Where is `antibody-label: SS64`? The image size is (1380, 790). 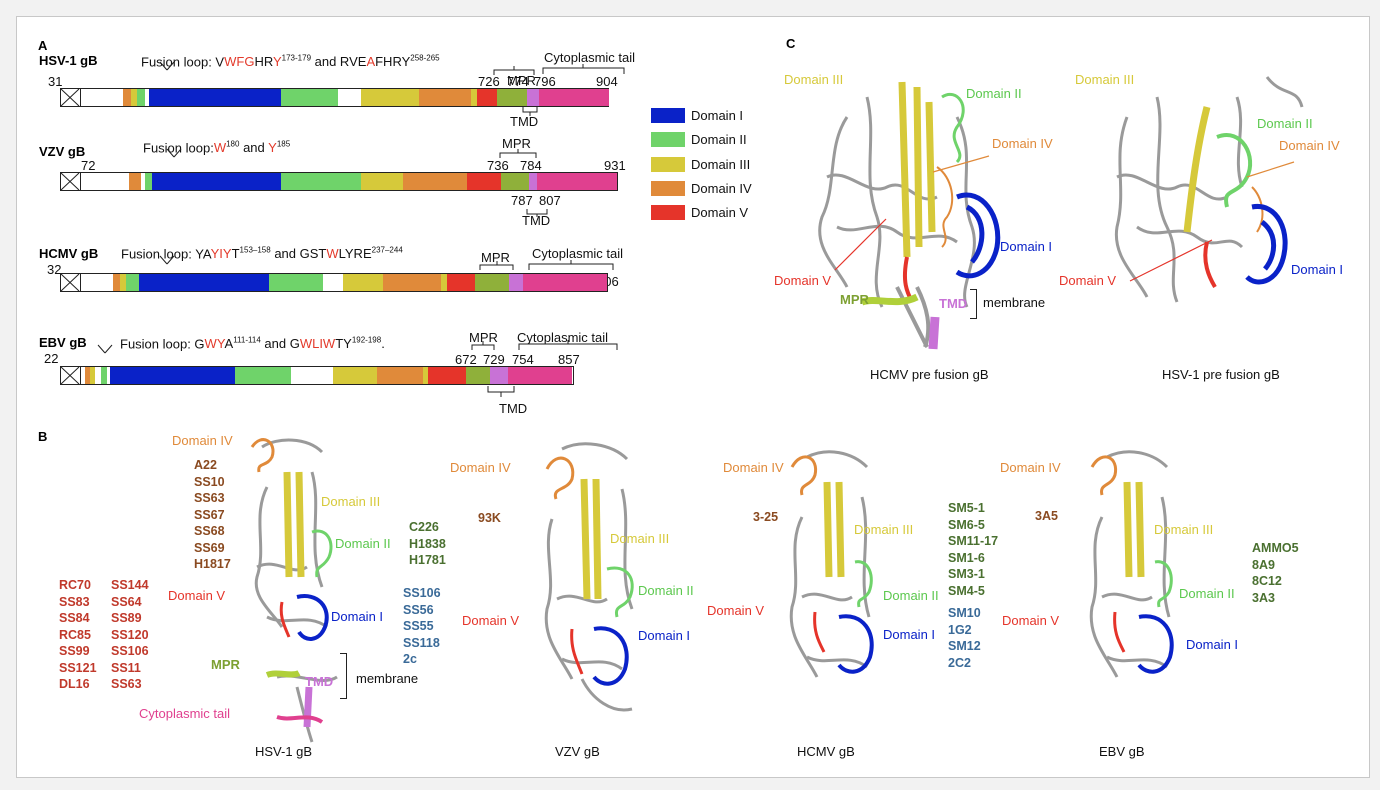 antibody-label: SS64 is located at coordinates (126, 601).